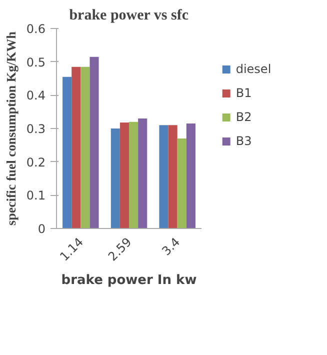 The height and width of the screenshot is (355, 327). I want to click on y-axis-title: specific fuel consumption Kg/KWh, so click(10, 128).